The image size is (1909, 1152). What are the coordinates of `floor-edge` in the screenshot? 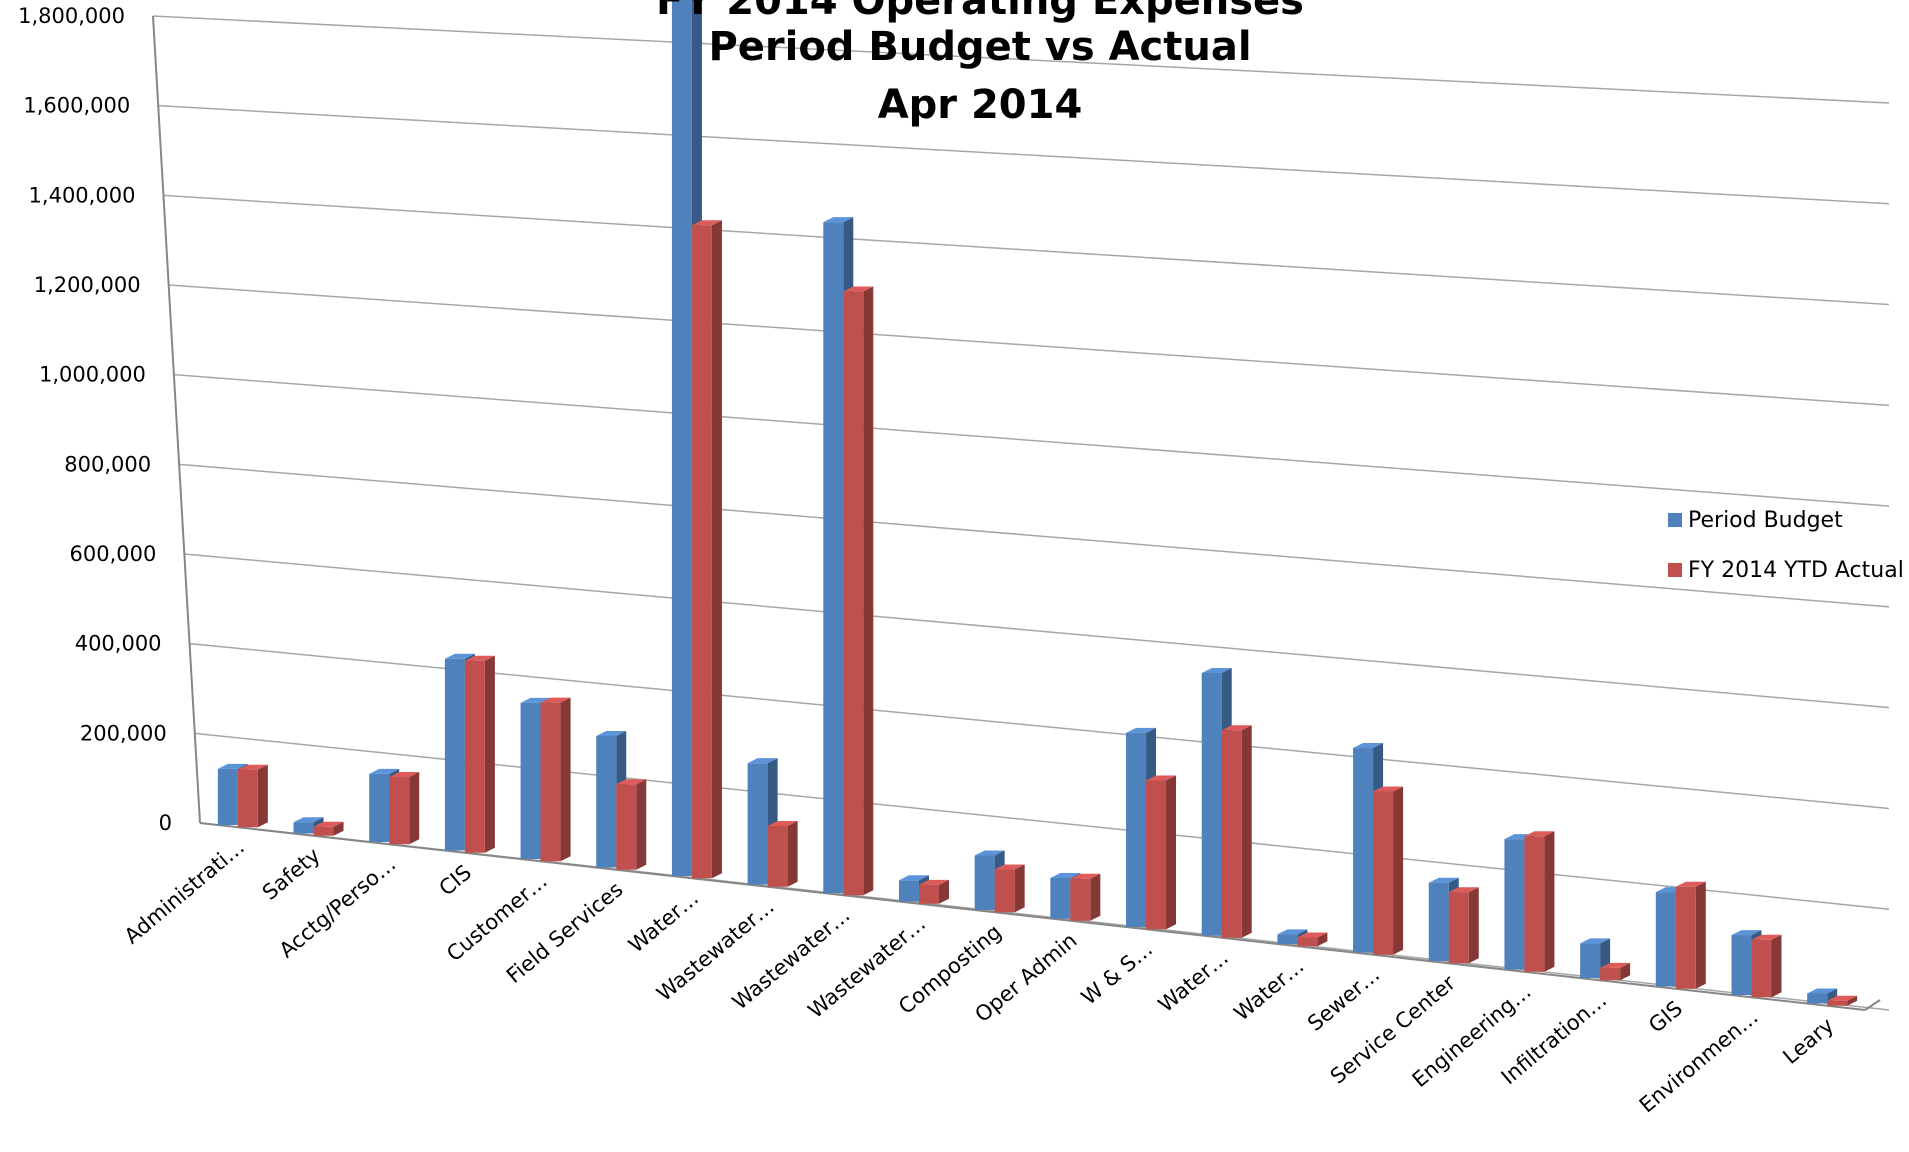 It's located at (1872, 1005).